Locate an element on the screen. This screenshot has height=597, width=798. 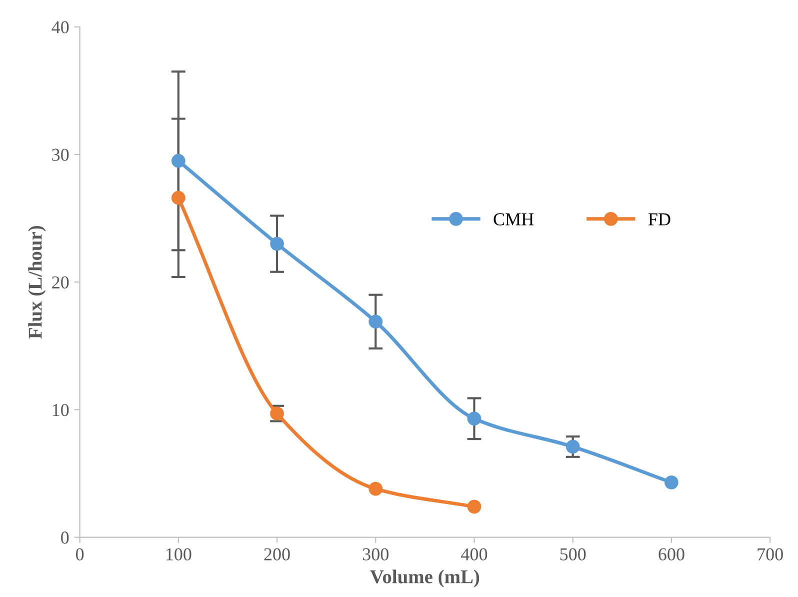
x-tick-label: 700 is located at coordinates (770, 554).